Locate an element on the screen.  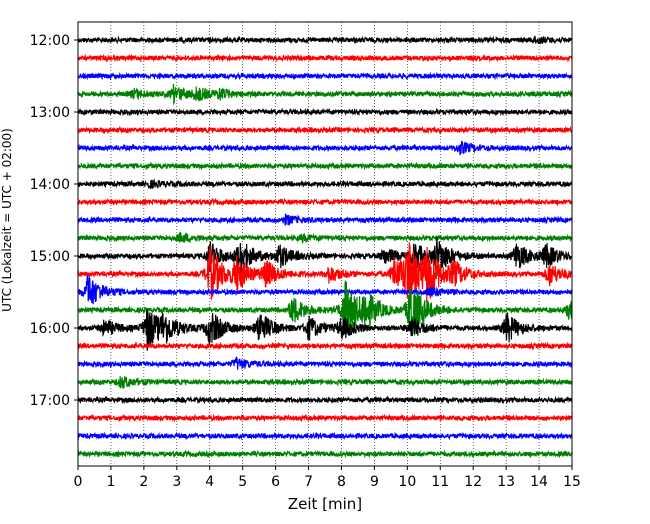
x-tick-label: 2 is located at coordinates (143, 482).